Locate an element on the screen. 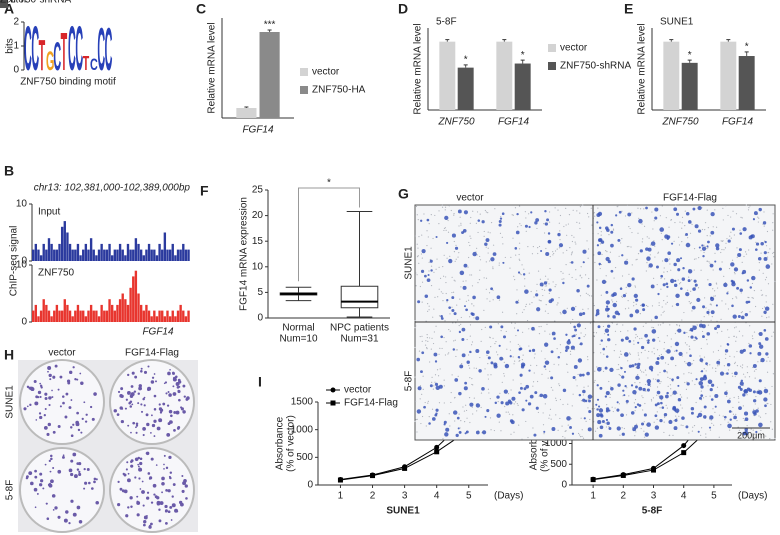  point is located at coordinates (437, 447).